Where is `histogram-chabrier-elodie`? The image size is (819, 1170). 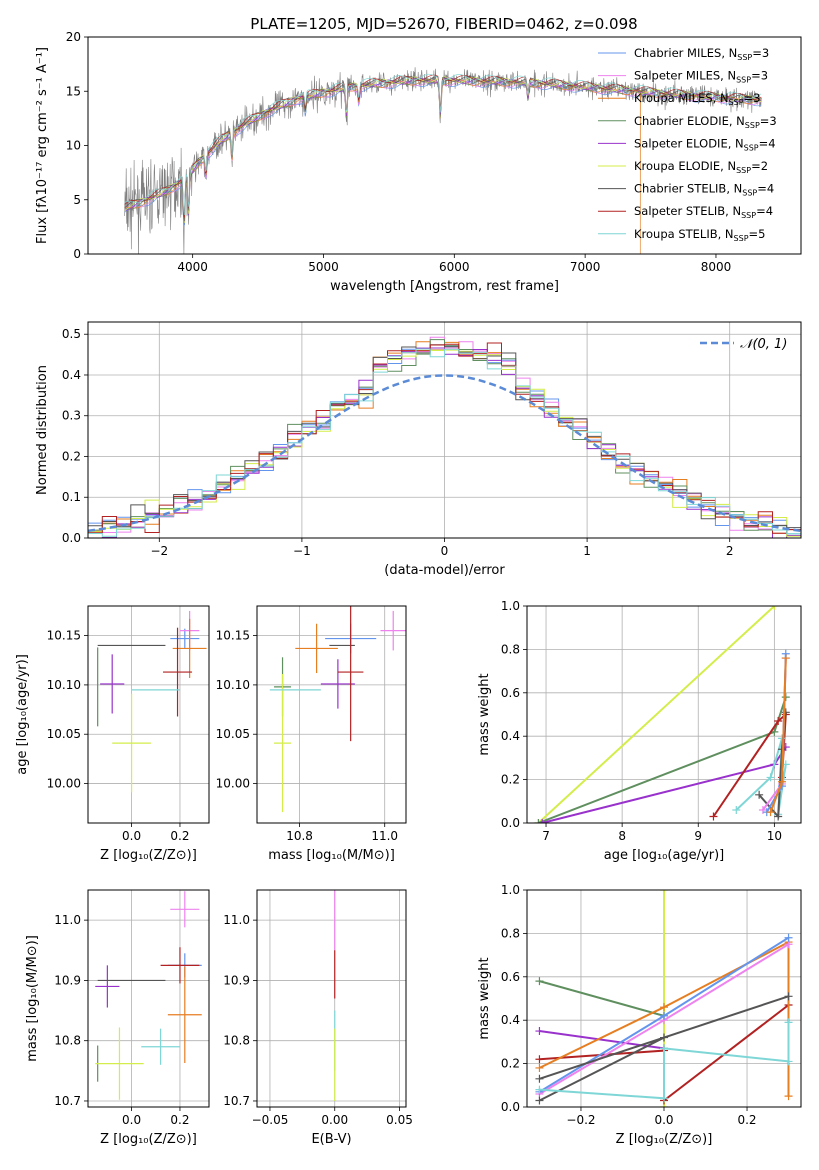 histogram-chabrier-elodie is located at coordinates (444, 438).